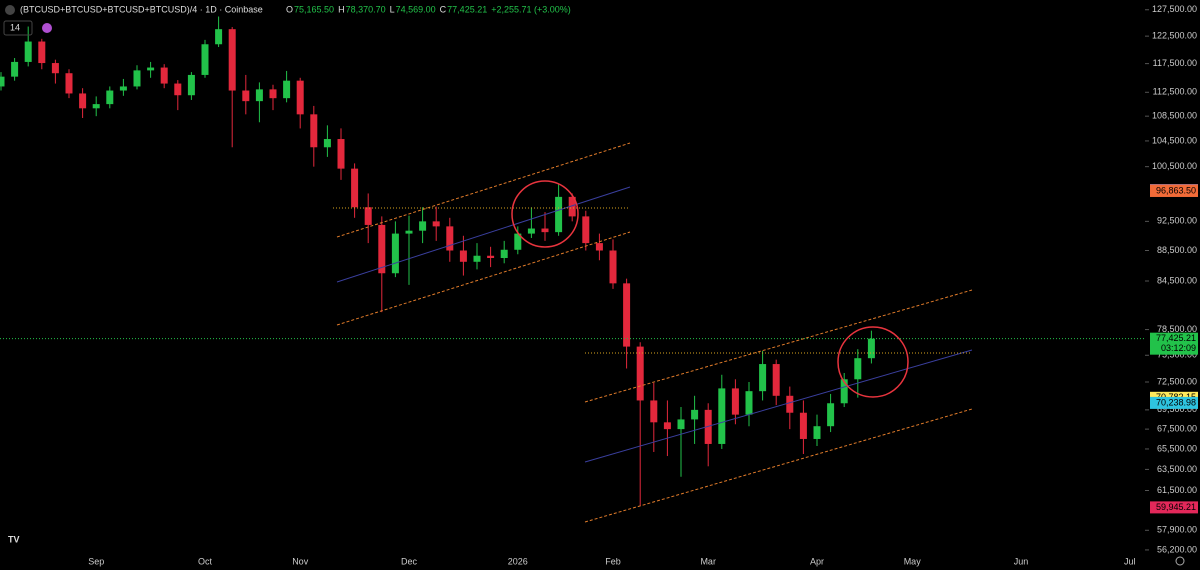 This screenshot has width=1200, height=570. I want to click on x-tick-label: Oct, so click(205, 561).